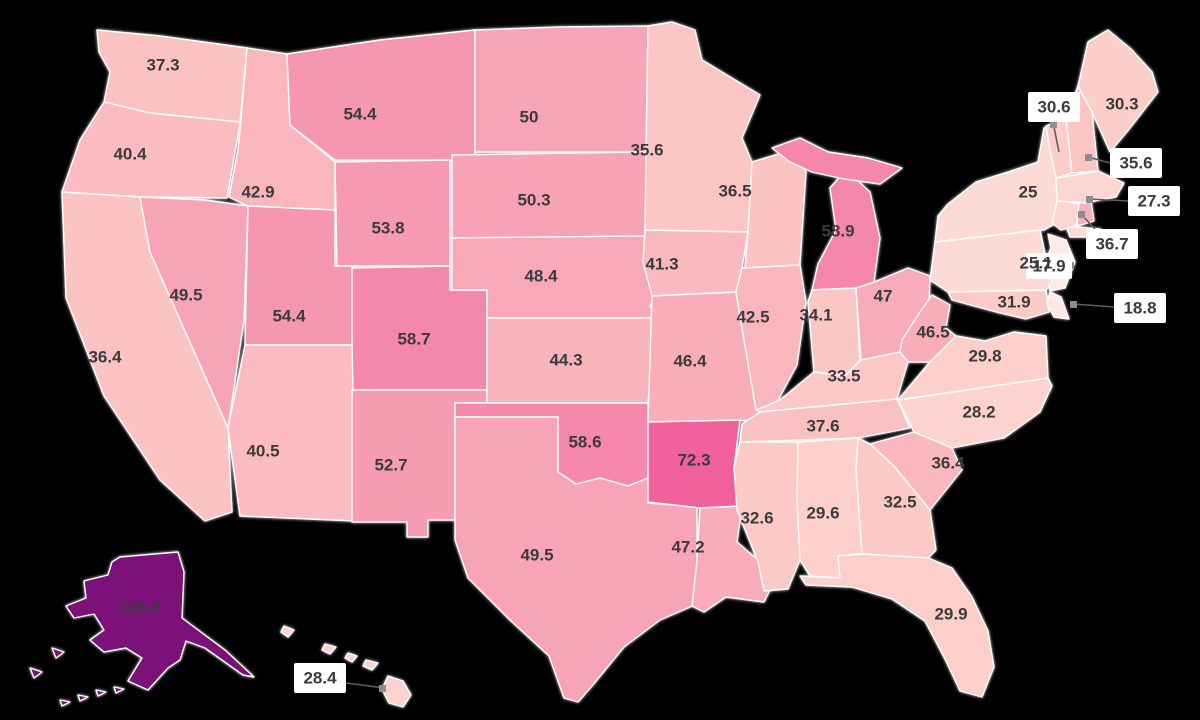 The image size is (1200, 720). Describe the element at coordinates (734, 190) in the screenshot. I see `value-label-wisconsin: 36.5` at that location.